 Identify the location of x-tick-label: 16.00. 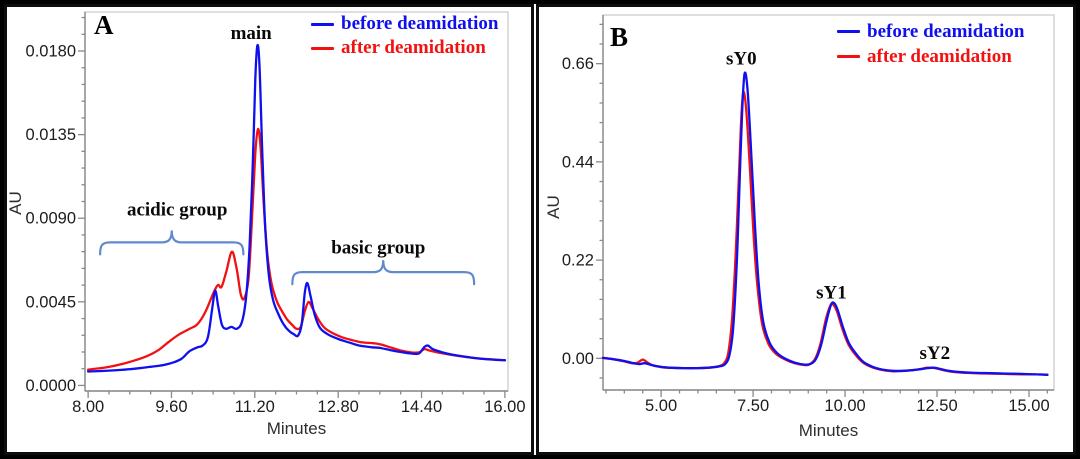
(504, 407).